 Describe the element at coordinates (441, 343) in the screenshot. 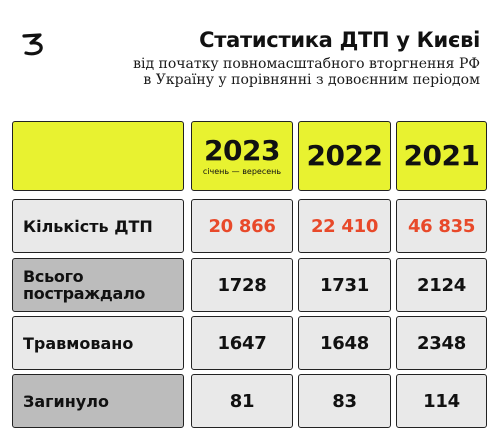

I see `value-traumatized-2021: 2348` at that location.